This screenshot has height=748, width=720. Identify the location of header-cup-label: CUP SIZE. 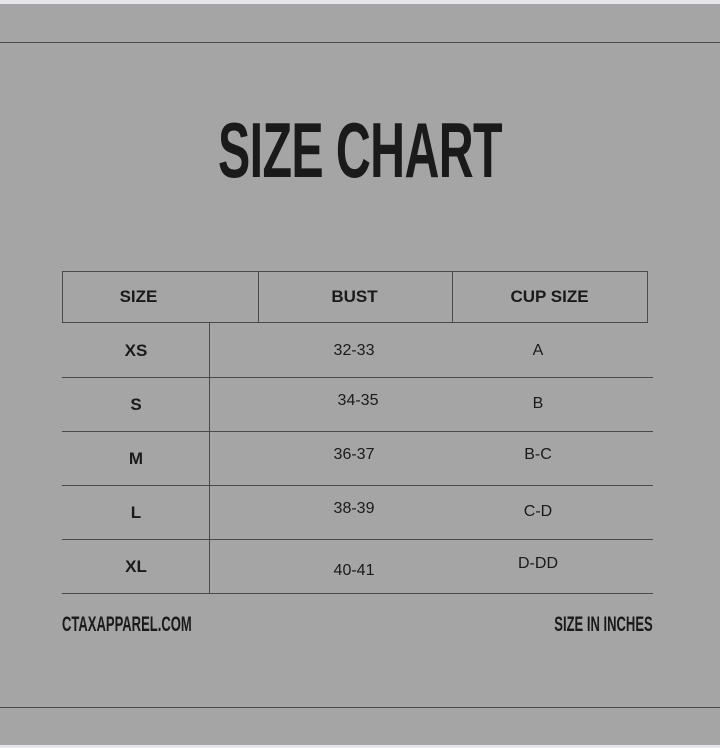
(549, 296).